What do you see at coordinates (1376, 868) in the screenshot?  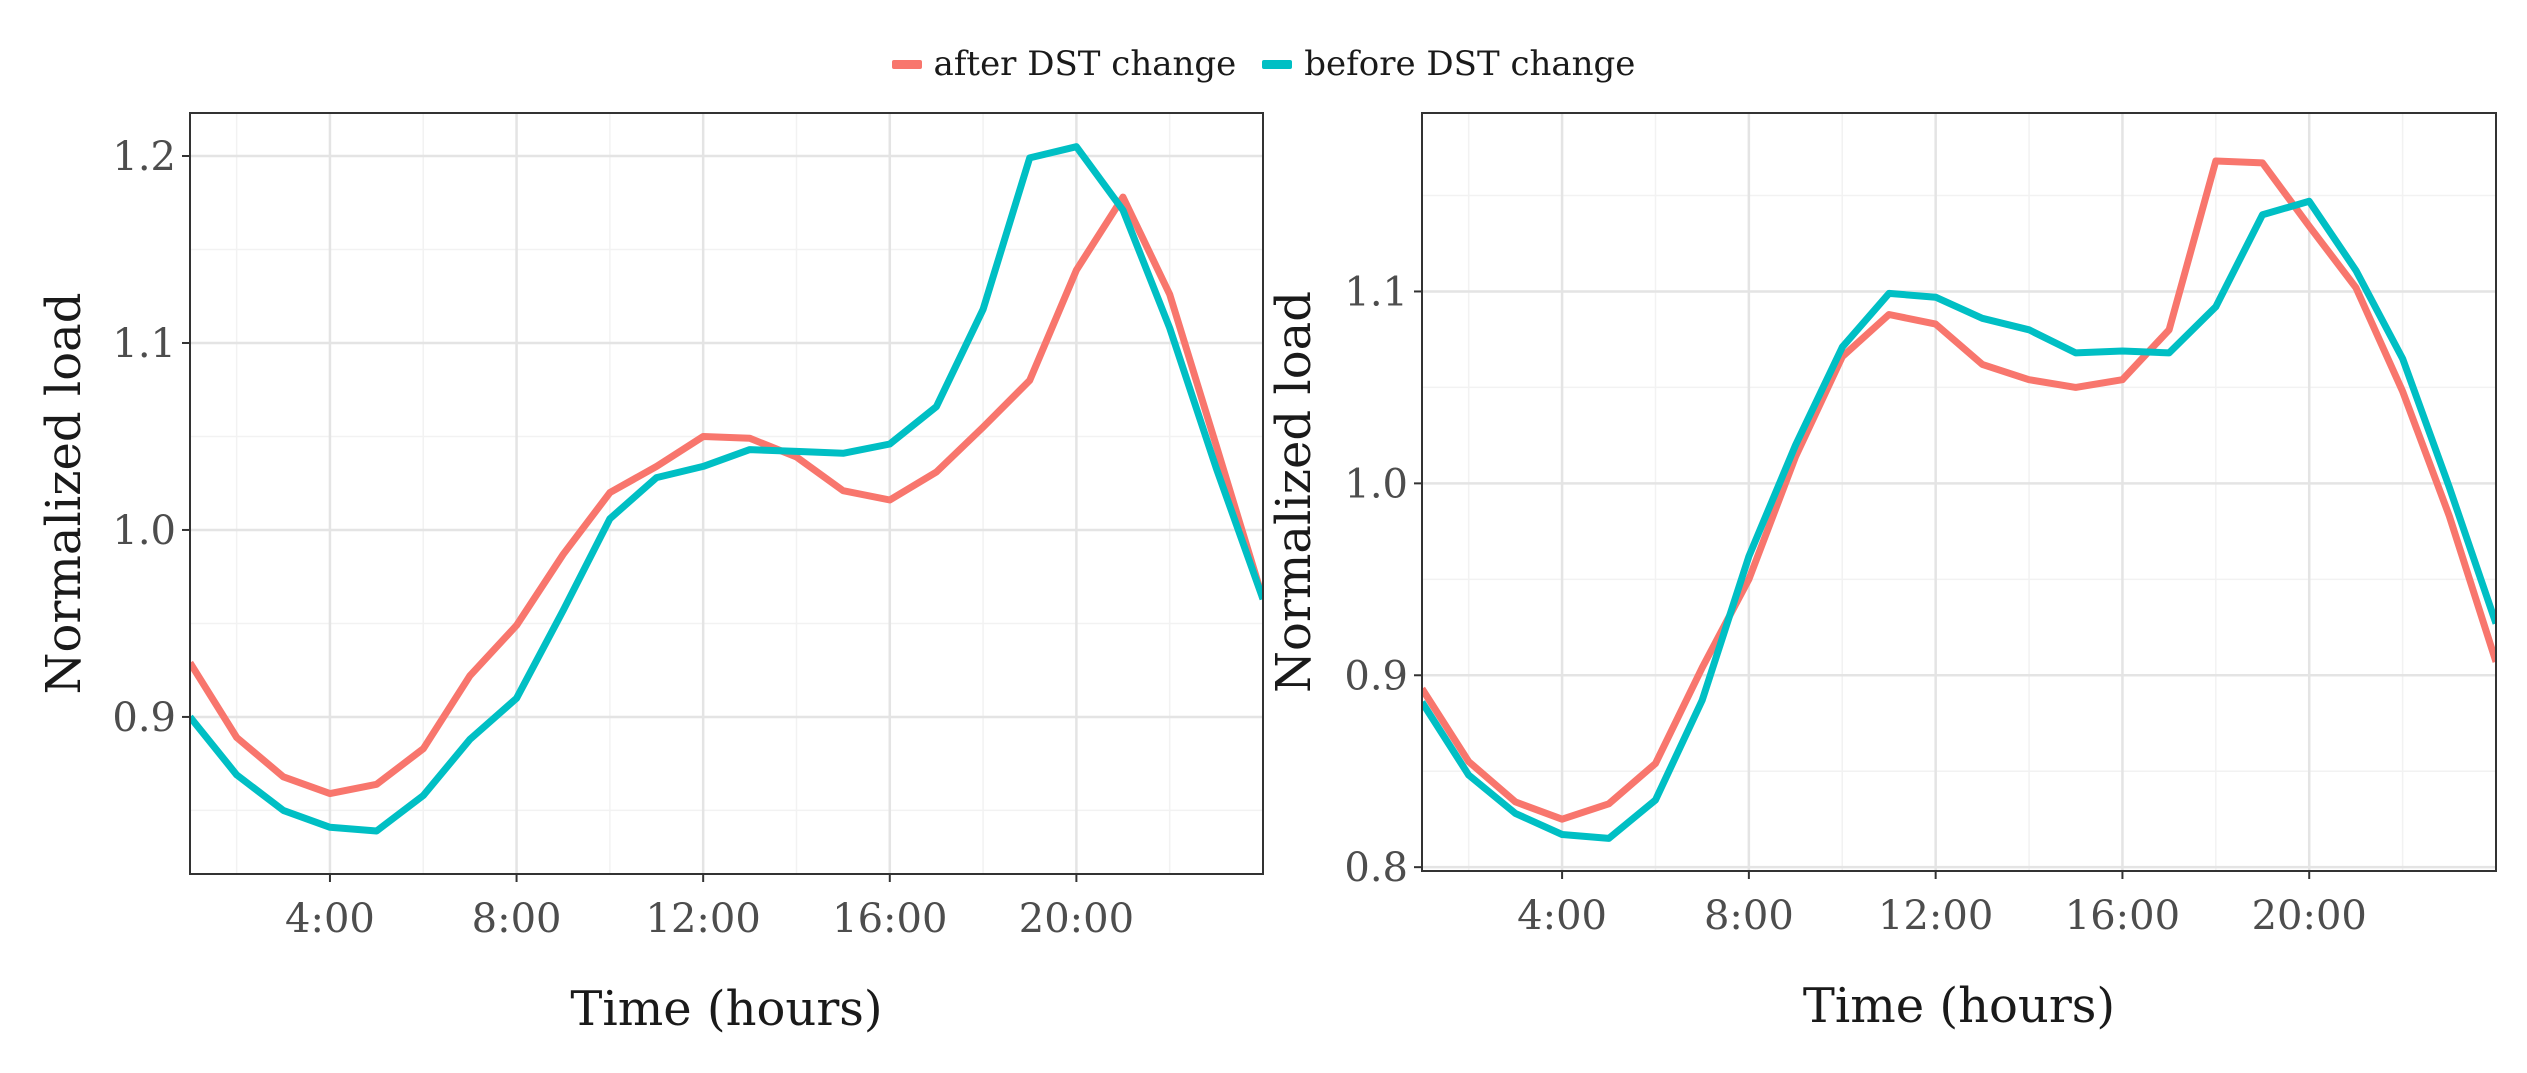 I see `y-tick-label: 0.8` at bounding box center [1376, 868].